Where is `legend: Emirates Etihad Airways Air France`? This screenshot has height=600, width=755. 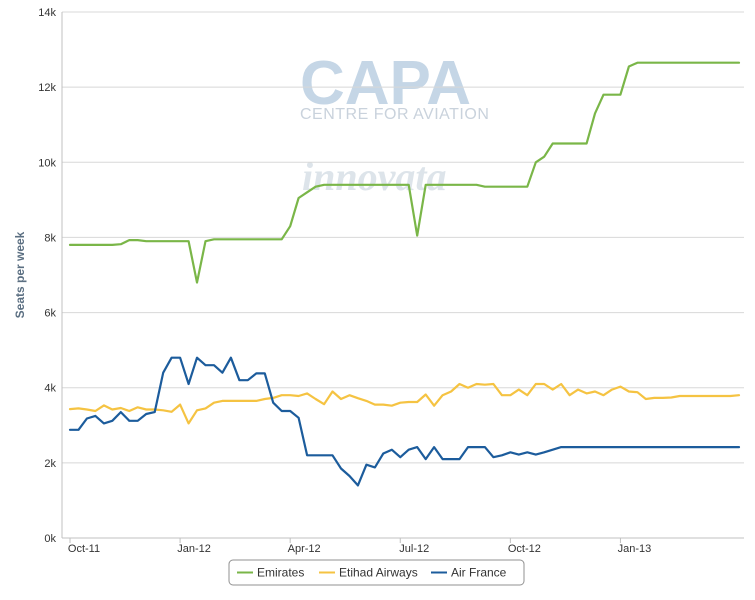 legend: Emirates Etihad Airways Air France is located at coordinates (376, 572).